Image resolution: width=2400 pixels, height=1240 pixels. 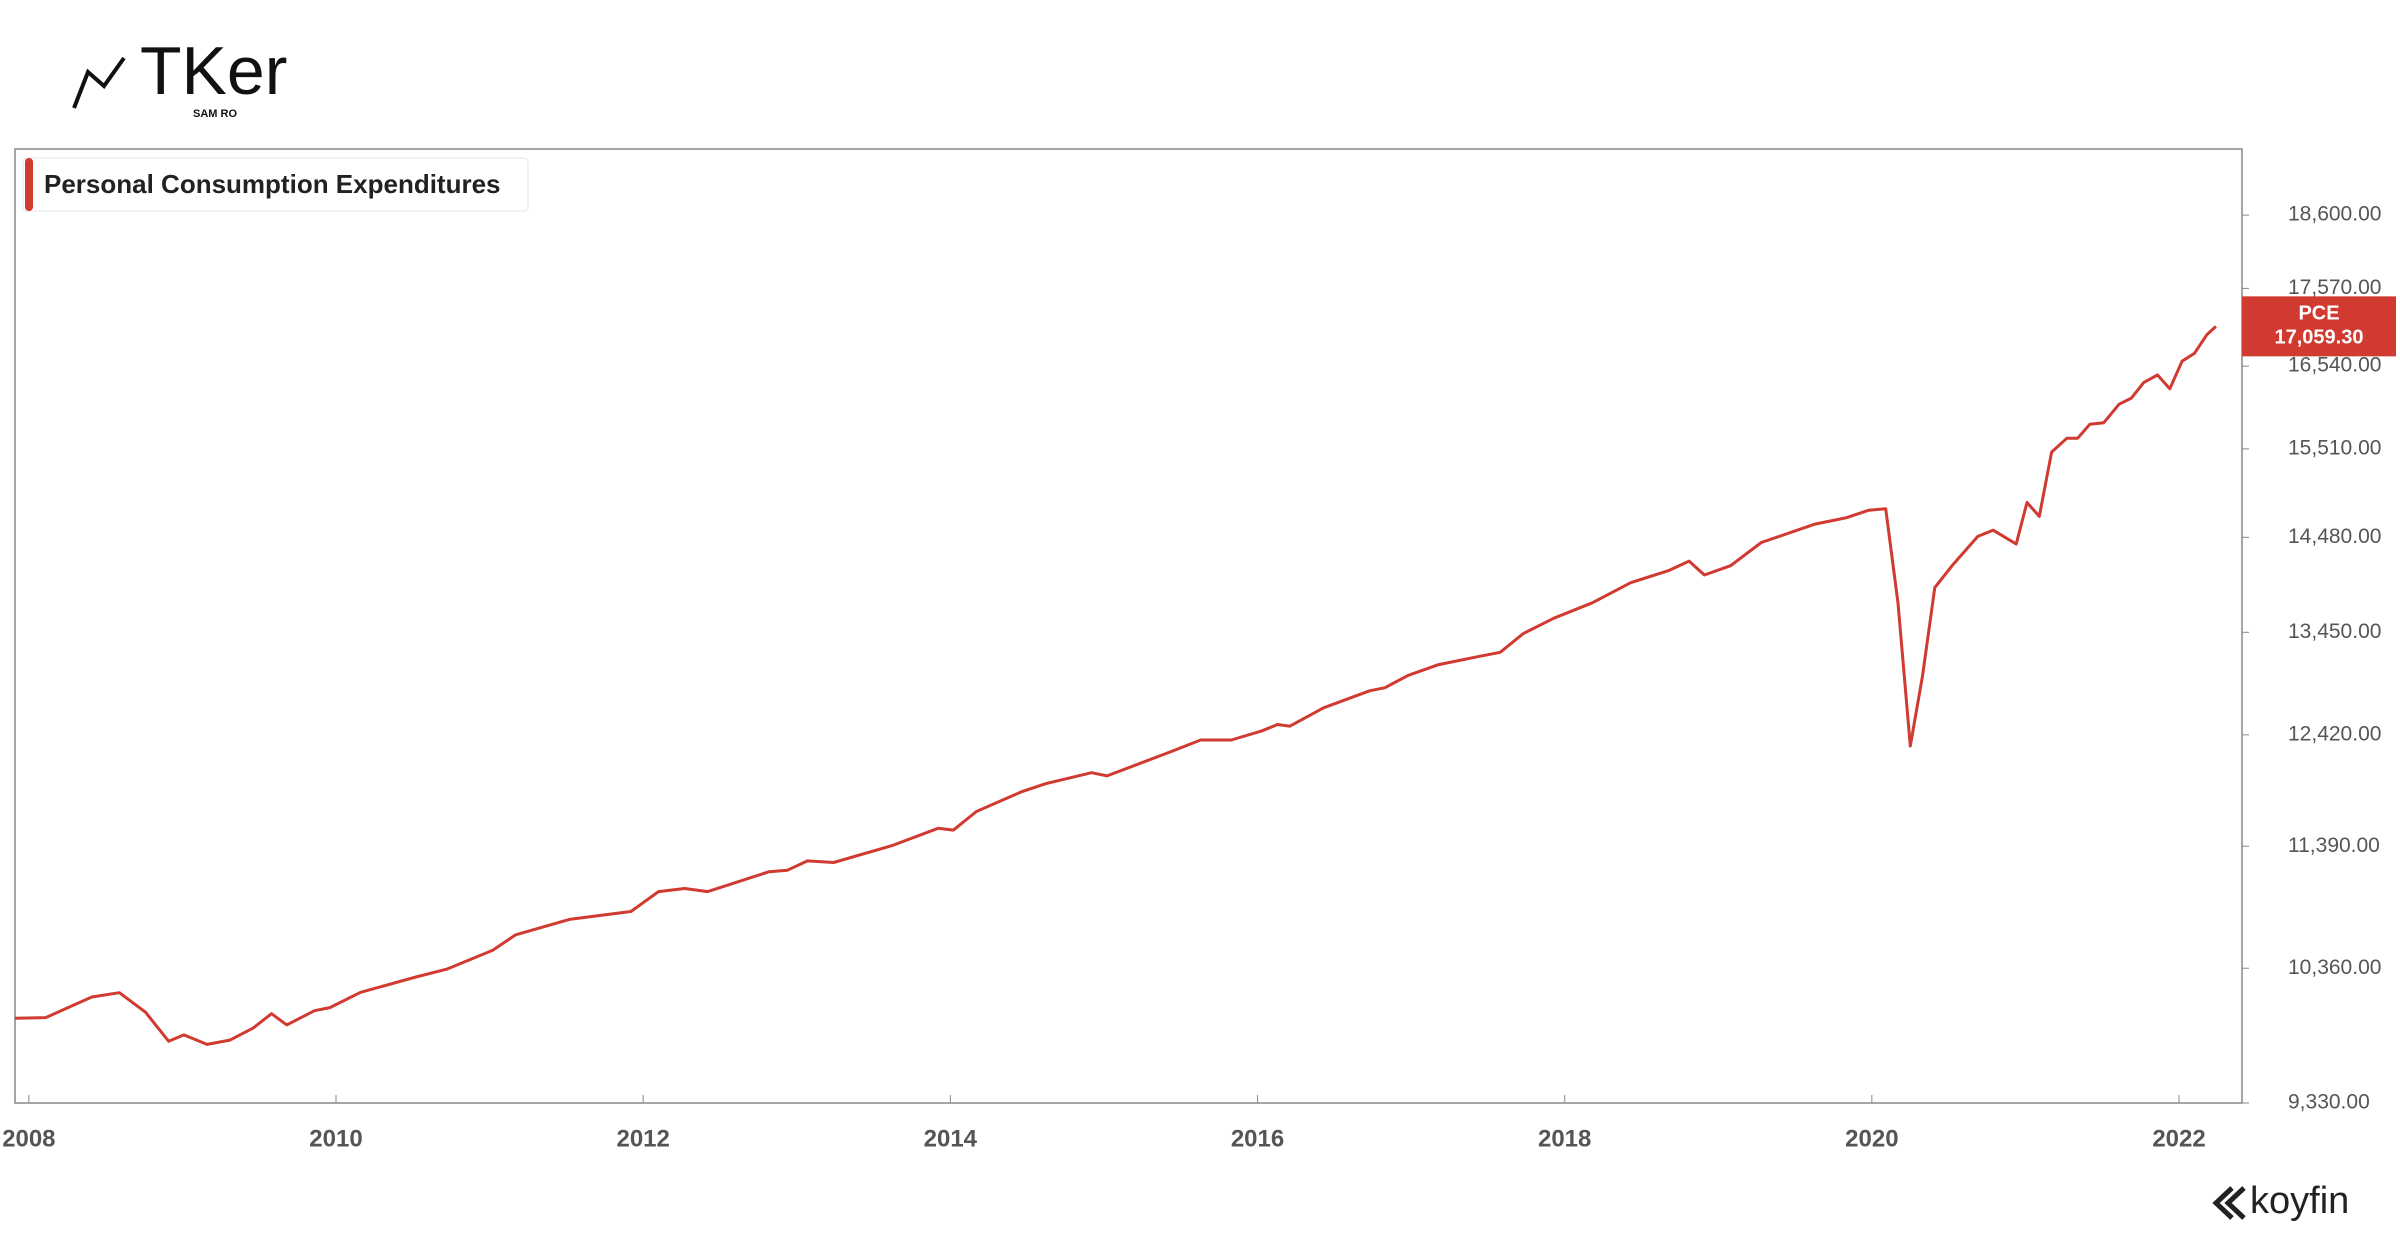 I want to click on x-tick-label: 2012, so click(x=642, y=1138).